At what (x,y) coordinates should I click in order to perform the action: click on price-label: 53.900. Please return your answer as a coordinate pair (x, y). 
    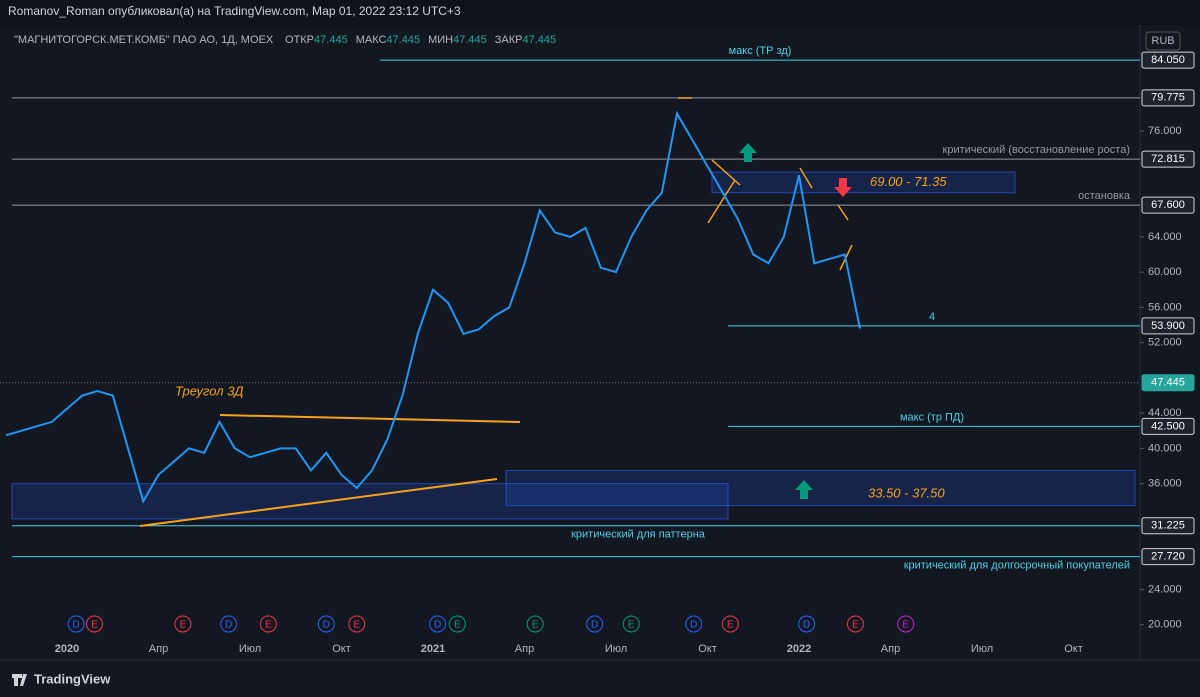
    Looking at the image, I should click on (1168, 326).